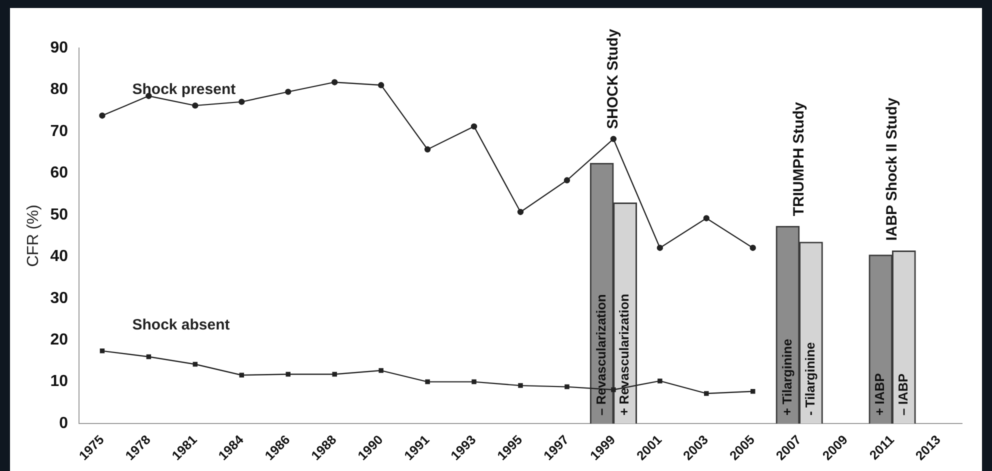 This screenshot has width=992, height=471. What do you see at coordinates (59, 257) in the screenshot?
I see `y-tick-label: 40` at bounding box center [59, 257].